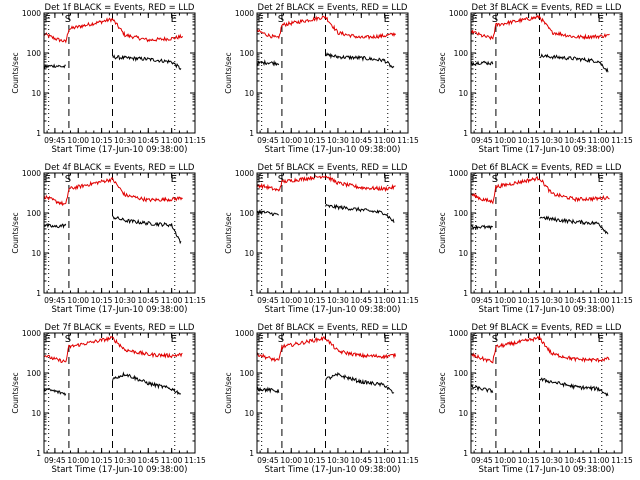  What do you see at coordinates (326, 349) in the screenshot?
I see `lld-series-line` at bounding box center [326, 349].